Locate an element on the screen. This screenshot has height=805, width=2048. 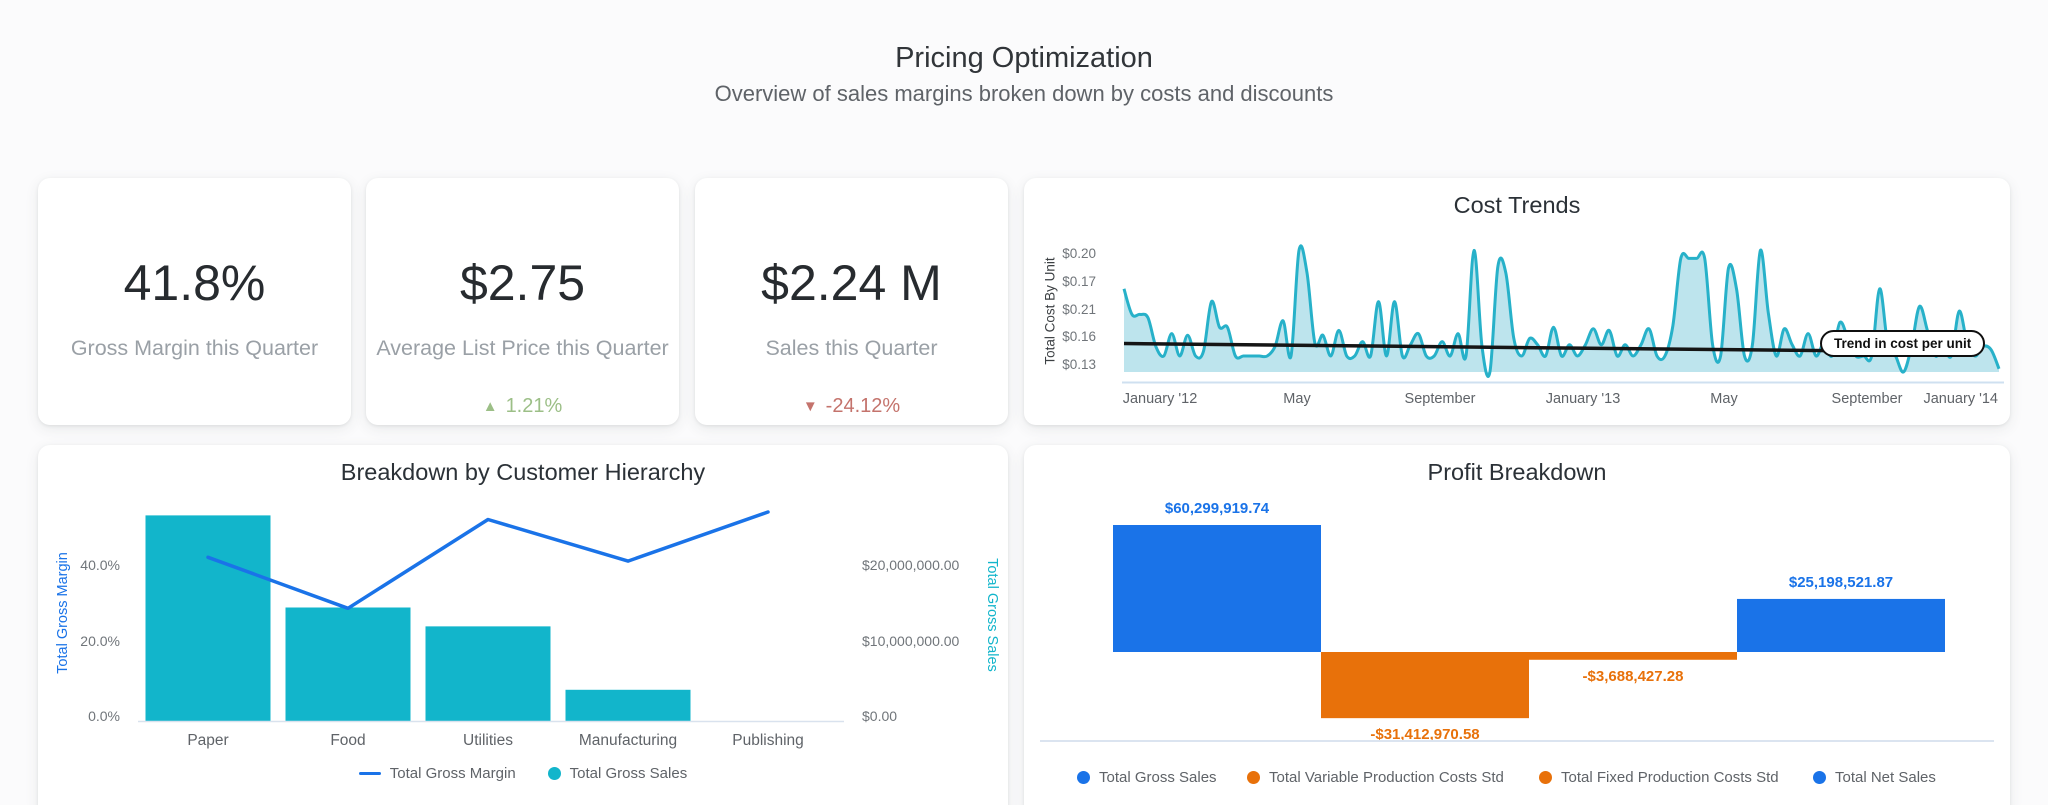
y-tick-label: $0.20 is located at coordinates (1079, 253).